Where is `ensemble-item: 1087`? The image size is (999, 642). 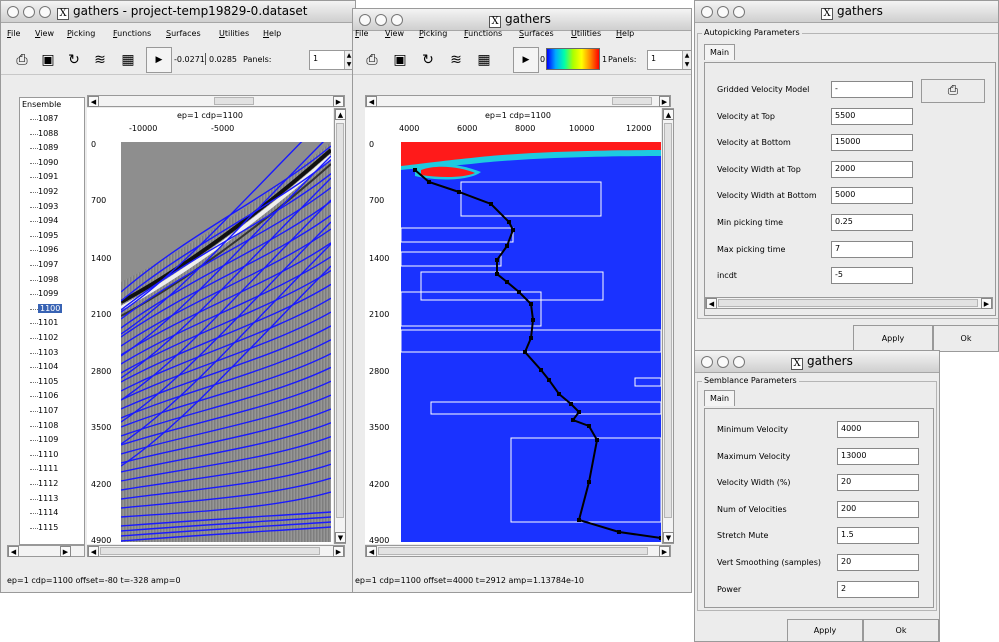
ensemble-item: 1087 is located at coordinates (48, 118).